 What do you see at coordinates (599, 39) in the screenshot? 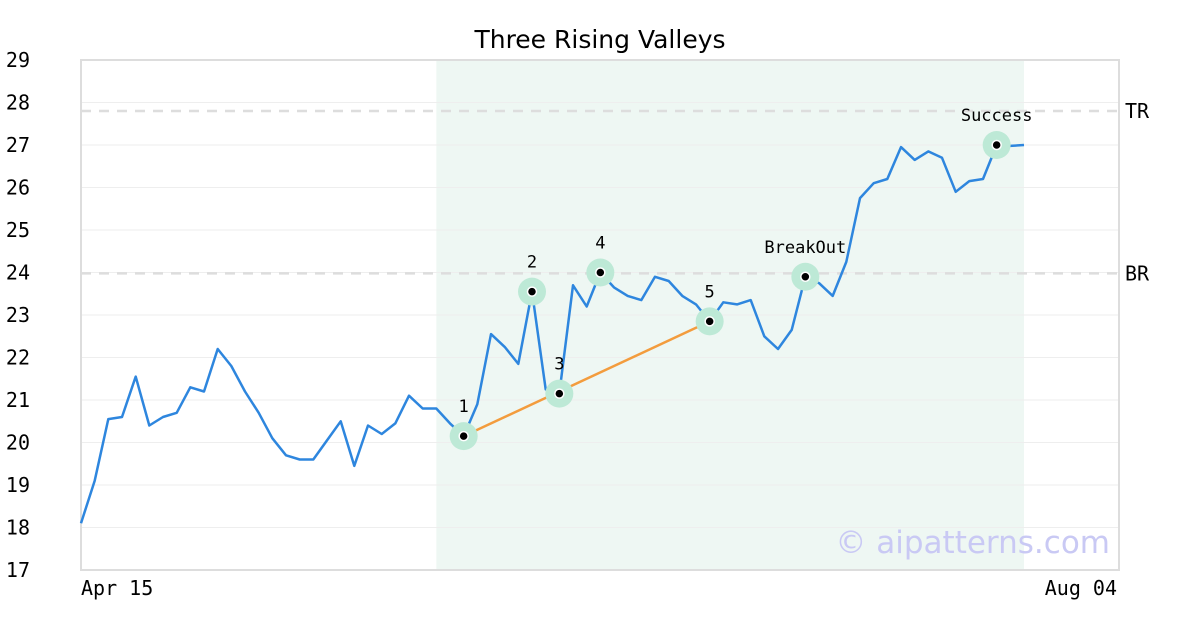
I see `chart-title: Three Rising Valleys` at bounding box center [599, 39].